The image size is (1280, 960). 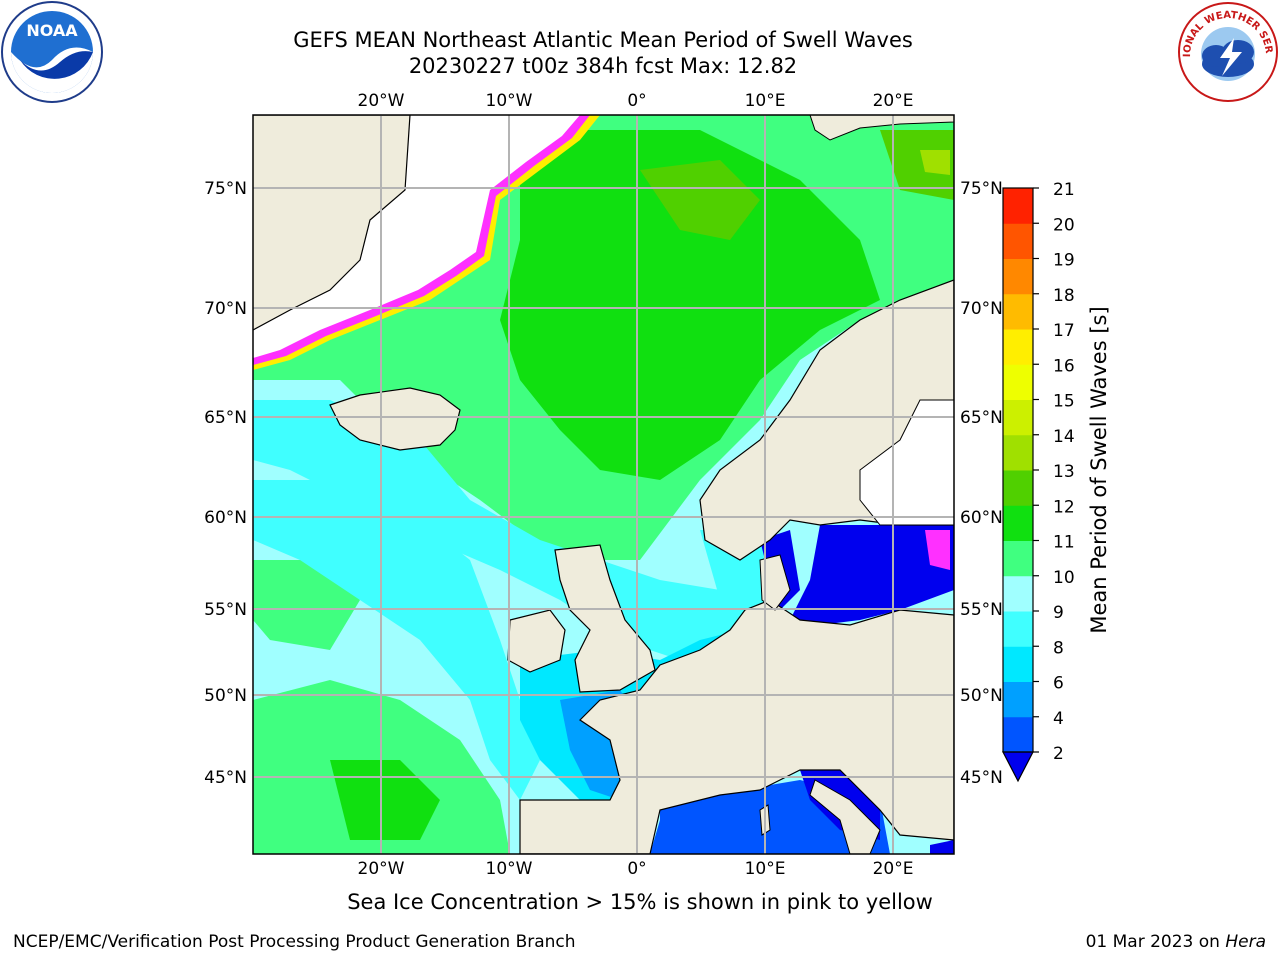 I want to click on colorbar-tick-label: 21, so click(x=1064, y=190).